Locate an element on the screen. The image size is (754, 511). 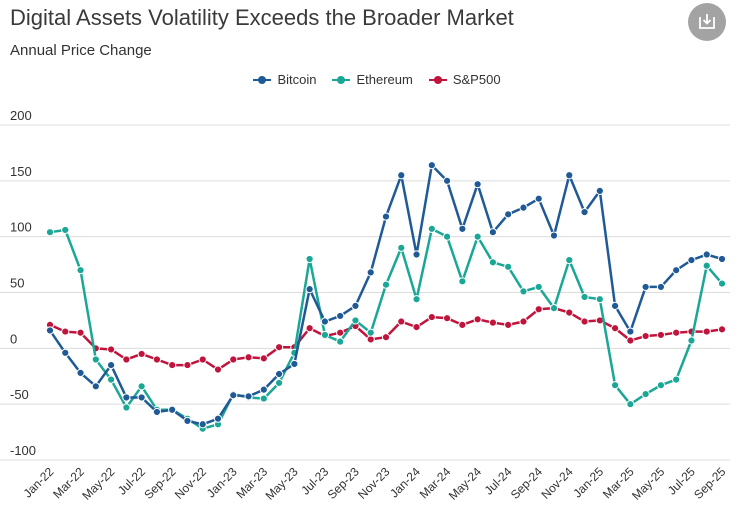
legend-item-ethereum: Ethereum is located at coordinates (372, 79).